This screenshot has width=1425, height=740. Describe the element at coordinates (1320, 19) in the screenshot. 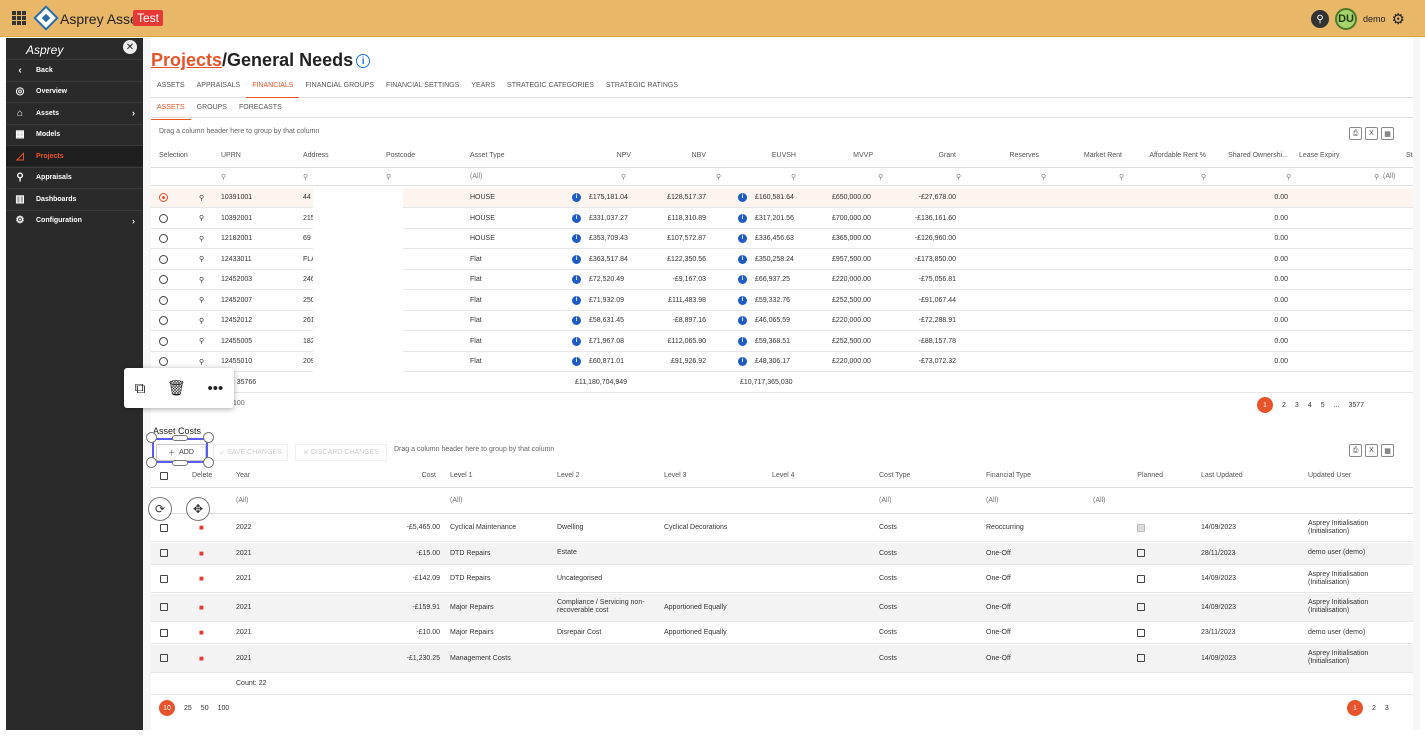

I see `search-icon: ⚲` at that location.